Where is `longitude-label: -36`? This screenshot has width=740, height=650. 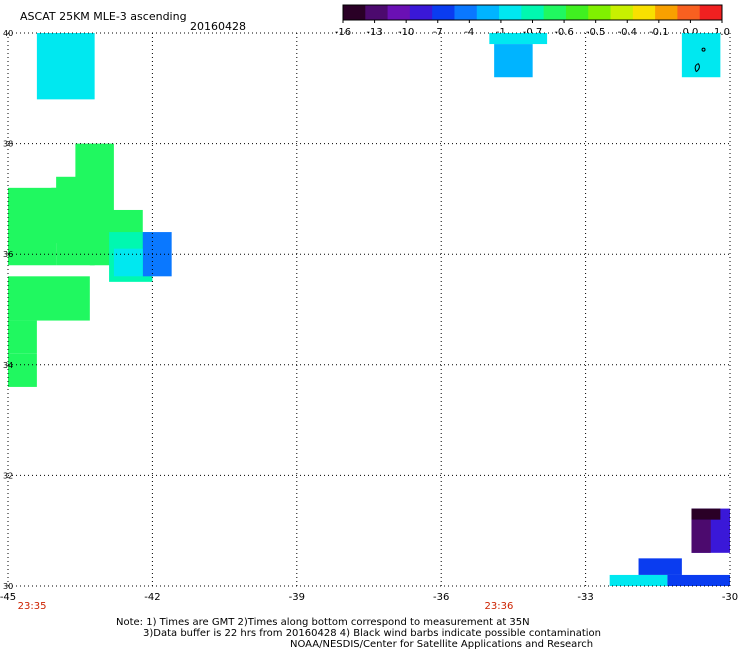
longitude-label: -36 is located at coordinates (441, 597).